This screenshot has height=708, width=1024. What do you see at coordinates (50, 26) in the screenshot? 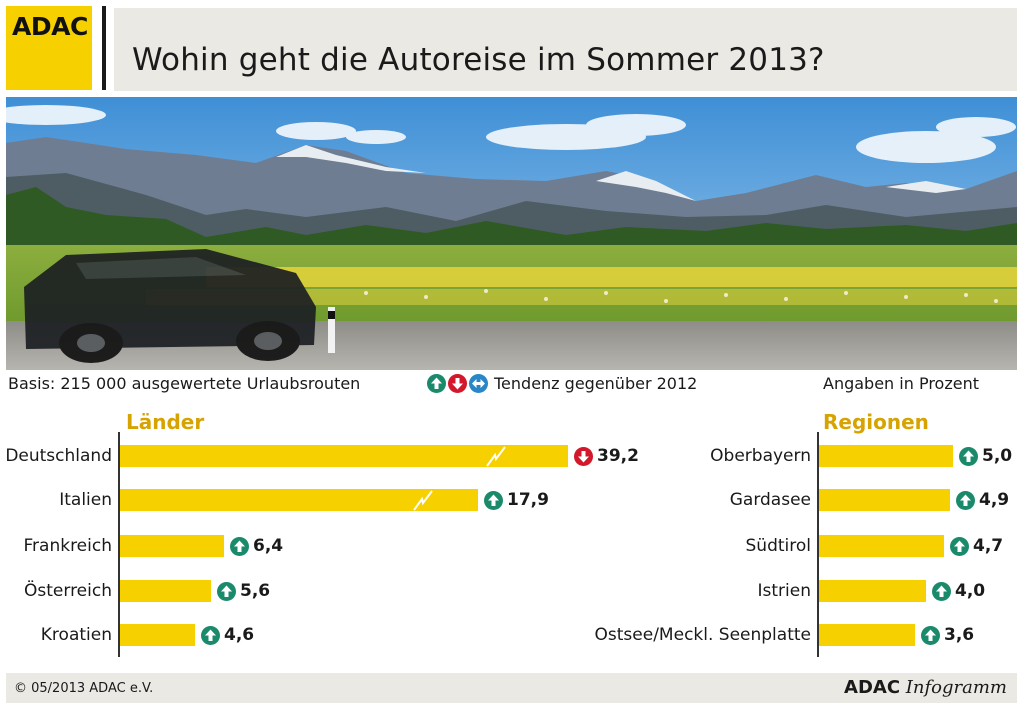
I see `logo-text: ADAC` at bounding box center [50, 26].